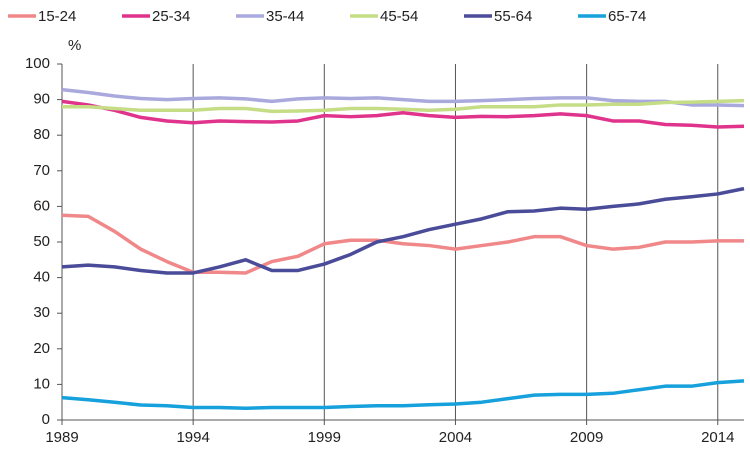 The width and height of the screenshot is (750, 450). What do you see at coordinates (46, 419) in the screenshot?
I see `y-tick-label: 0` at bounding box center [46, 419].